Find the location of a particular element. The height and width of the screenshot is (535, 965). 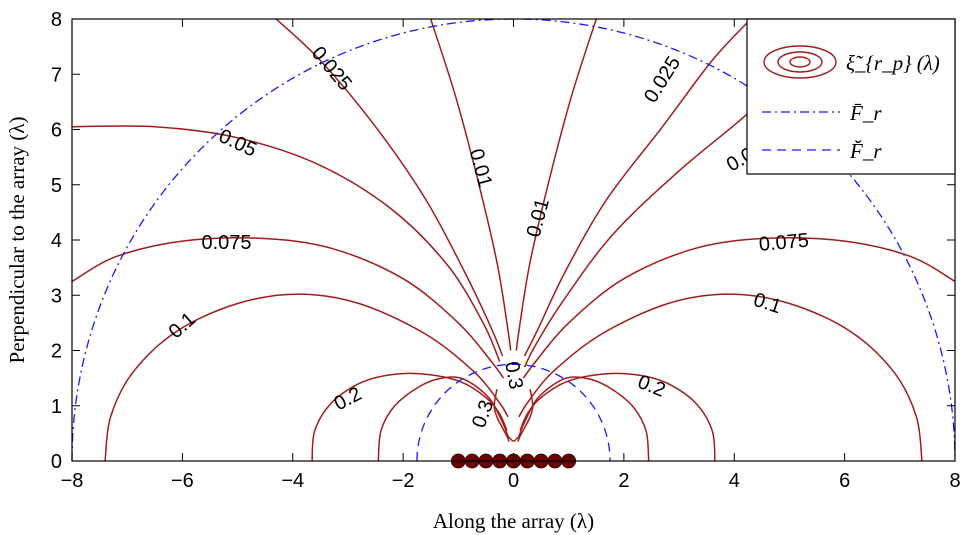

contour-label-0_075-1: 0.075 is located at coordinates (784, 243).